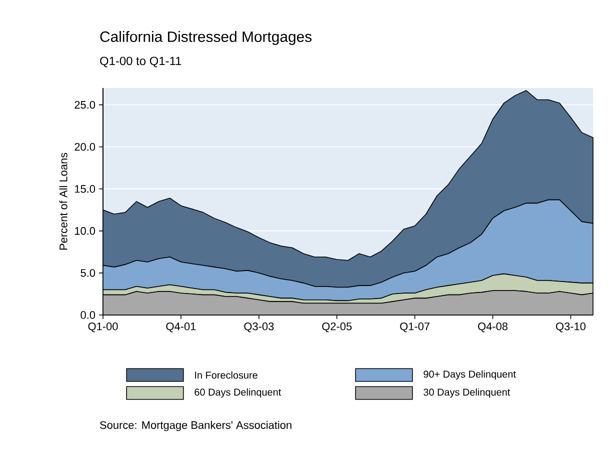 The image size is (616, 451). Describe the element at coordinates (415, 327) in the screenshot. I see `x-tick-label: Q1-07` at that location.